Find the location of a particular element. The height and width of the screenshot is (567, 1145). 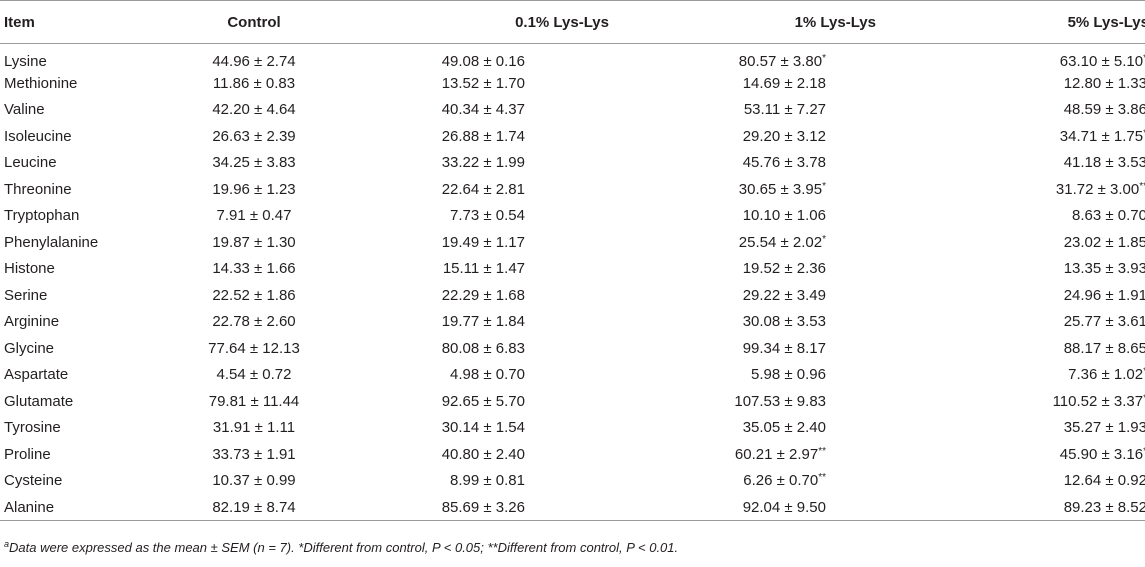

cell-lys-0-1-value: 80.08 ± 6.83 is located at coordinates (483, 348).